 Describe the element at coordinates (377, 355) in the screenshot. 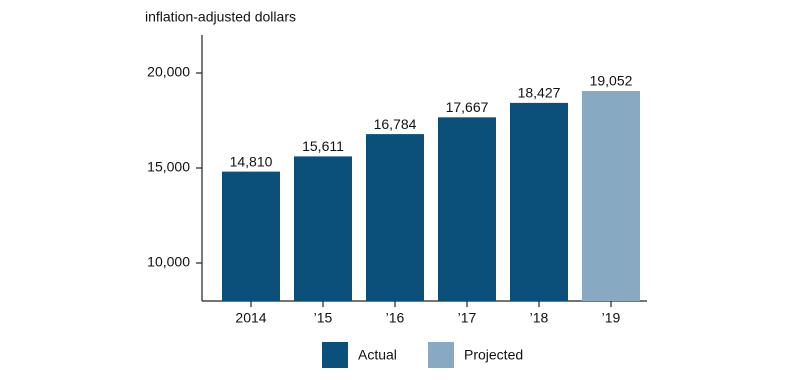

I see `legend-label: Actual` at that location.